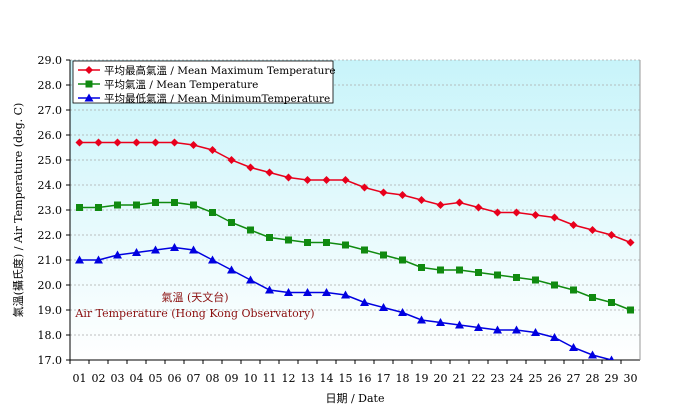 Image resolution: width=684 pixels, height=420 pixels. What do you see at coordinates (50, 335) in the screenshot?
I see `y-tick-label: 18.0` at bounding box center [50, 335].